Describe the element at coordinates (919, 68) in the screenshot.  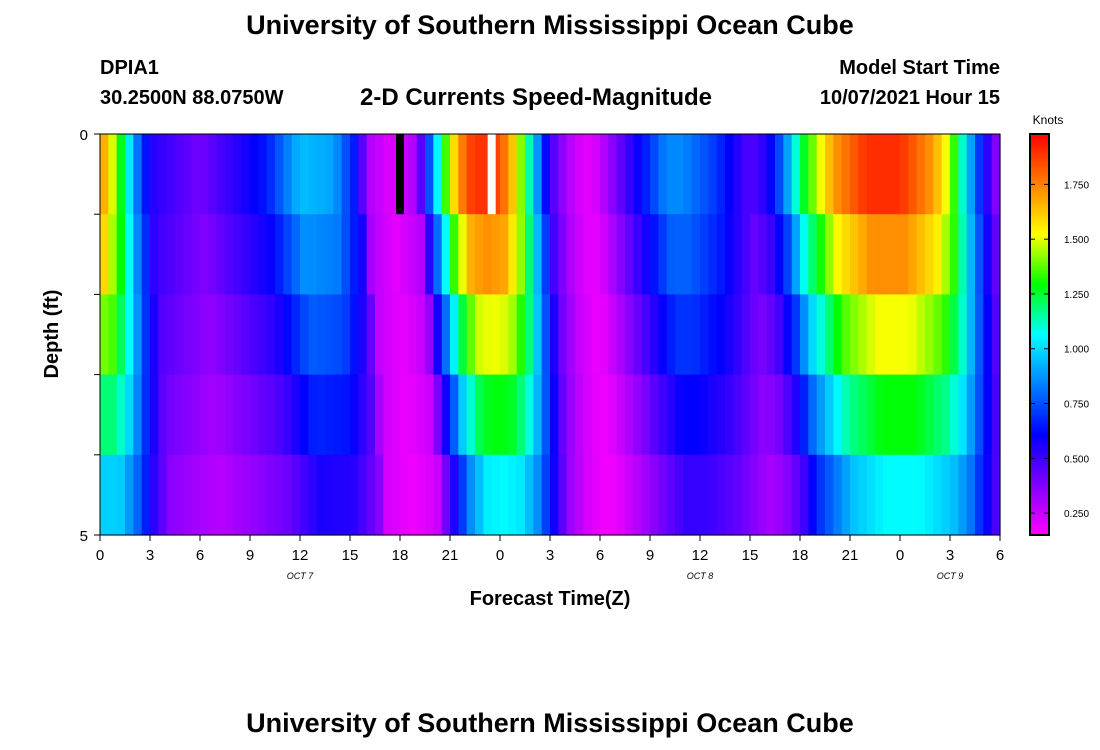
I see `model-start-label: Model Start Time` at that location.